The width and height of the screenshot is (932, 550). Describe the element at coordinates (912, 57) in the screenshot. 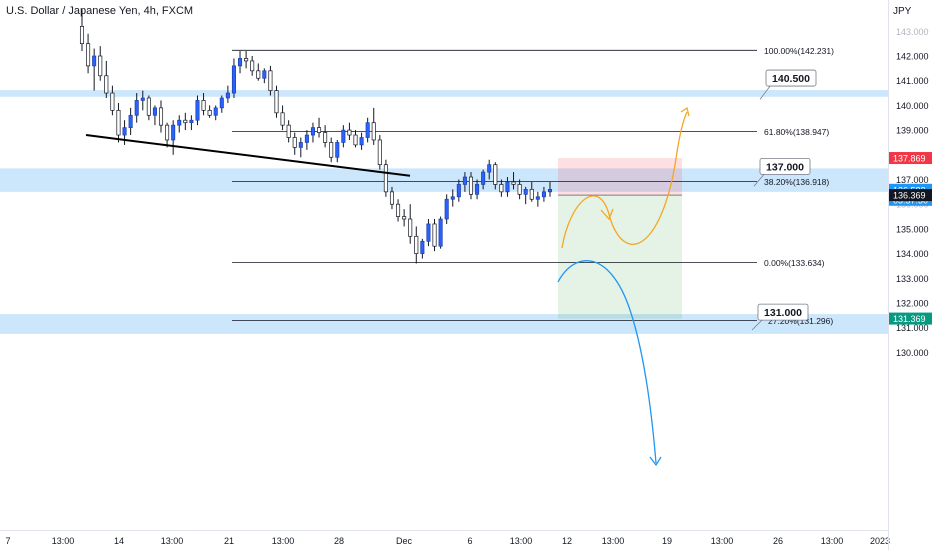

I see `y-tick-label: 142.000` at that location.